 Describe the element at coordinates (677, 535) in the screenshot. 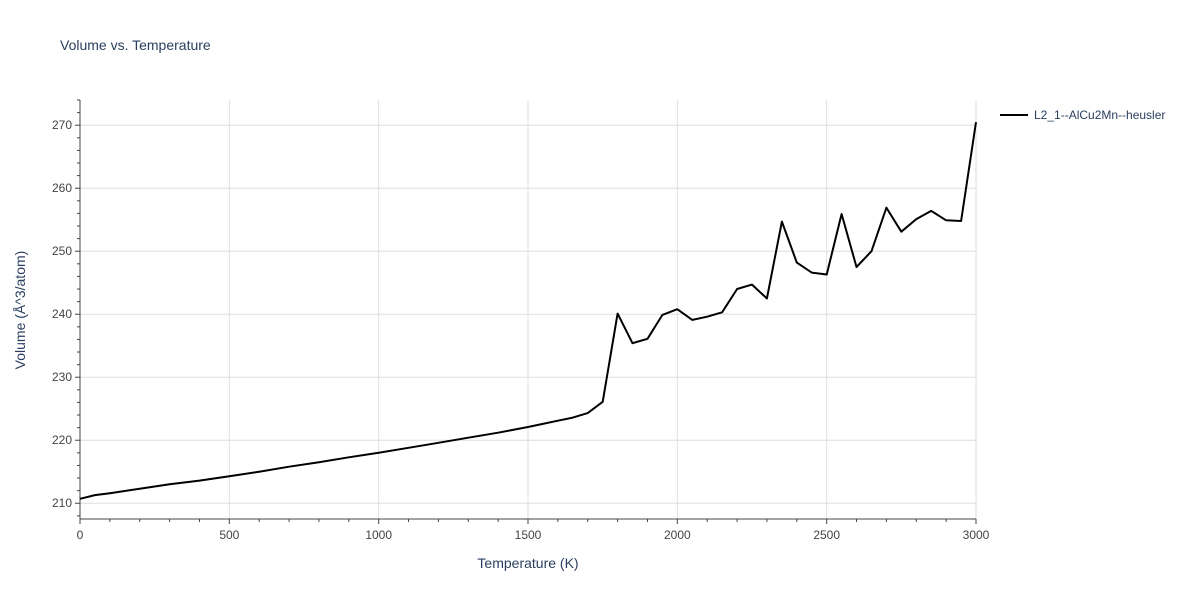

I see `x-tick-label: 2000` at that location.